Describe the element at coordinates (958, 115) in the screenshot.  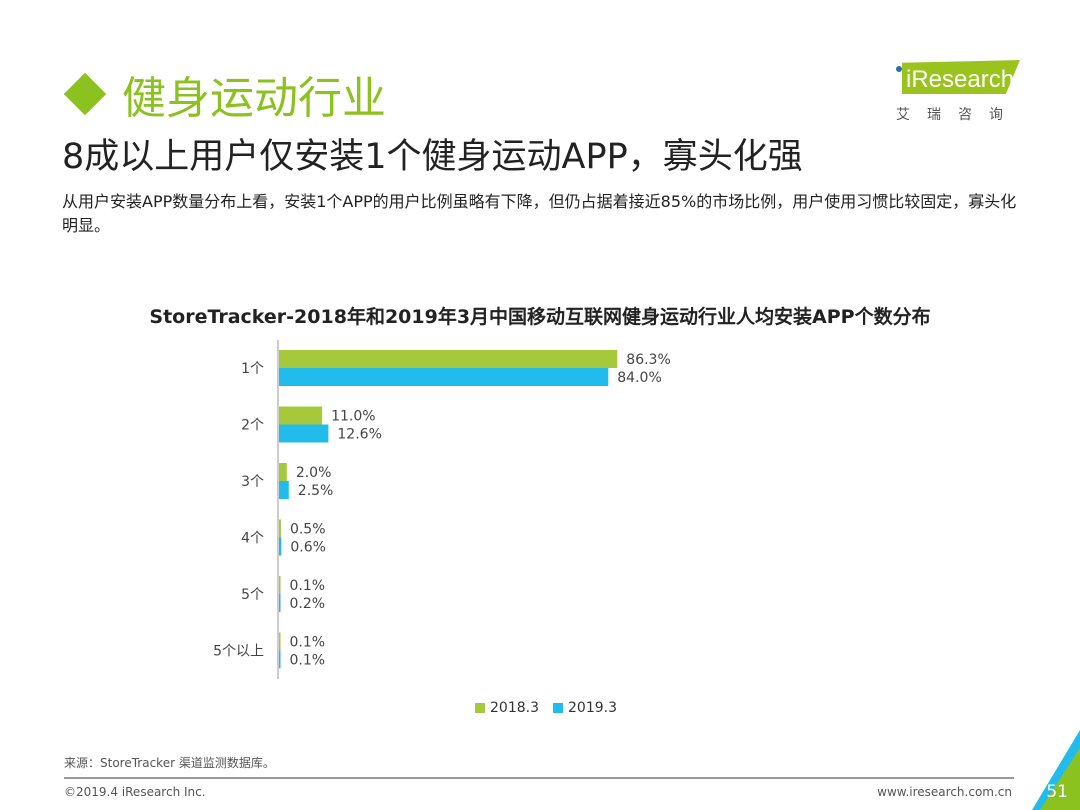
I see `logo-cn: 艾瑞咨询` at that location.